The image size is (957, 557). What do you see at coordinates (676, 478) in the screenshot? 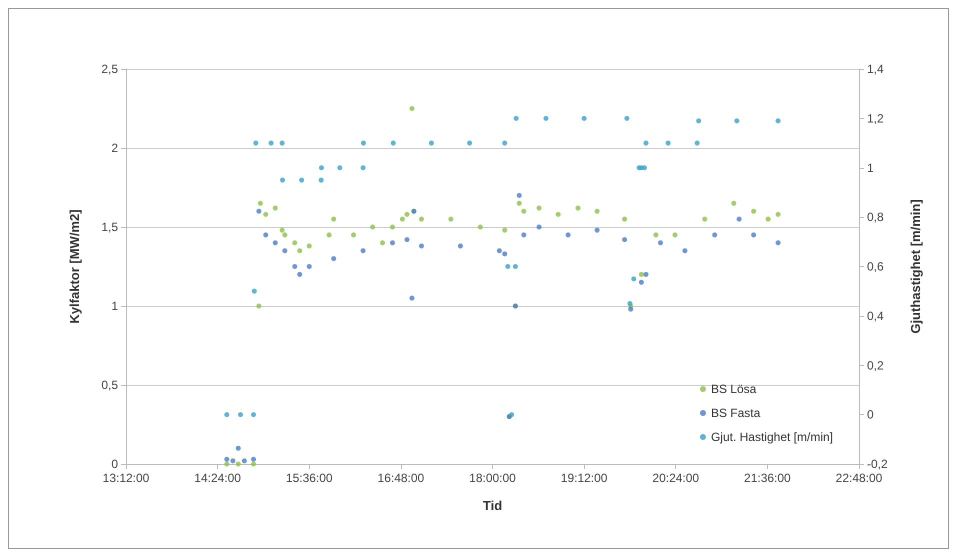
I see `x-tick-label: 20:24:00` at bounding box center [676, 478].